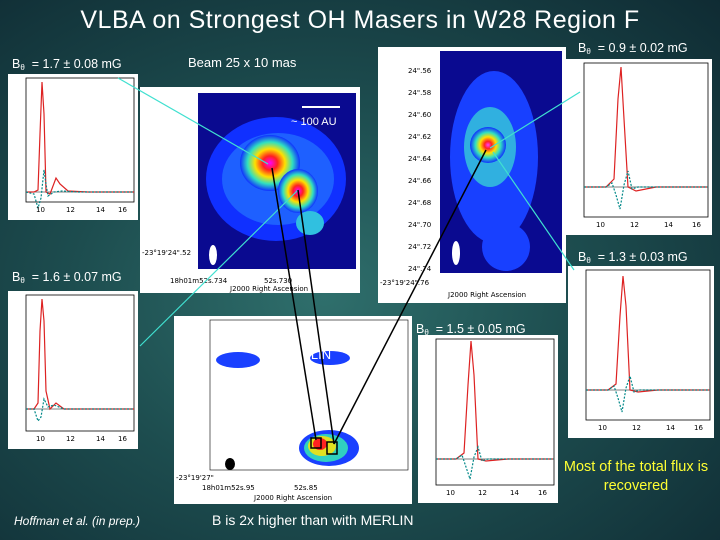 This screenshot has height=540, width=720. I want to click on svg-text: -23°19'24".52, so click(166, 253).